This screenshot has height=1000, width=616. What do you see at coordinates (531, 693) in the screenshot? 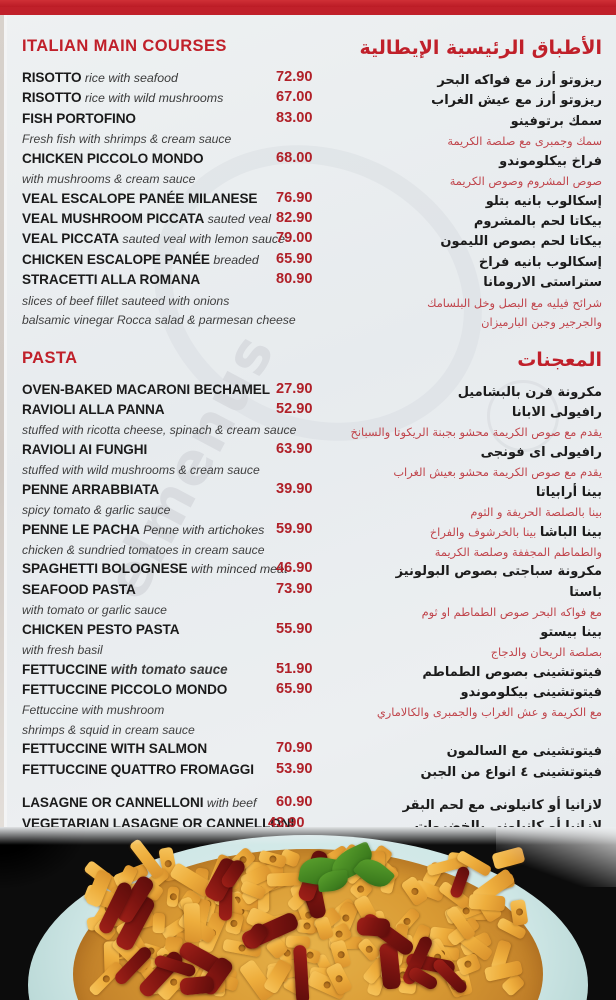
I see `item-name-ar: فيتوتشينى بيكلوموندو` at bounding box center [531, 693].